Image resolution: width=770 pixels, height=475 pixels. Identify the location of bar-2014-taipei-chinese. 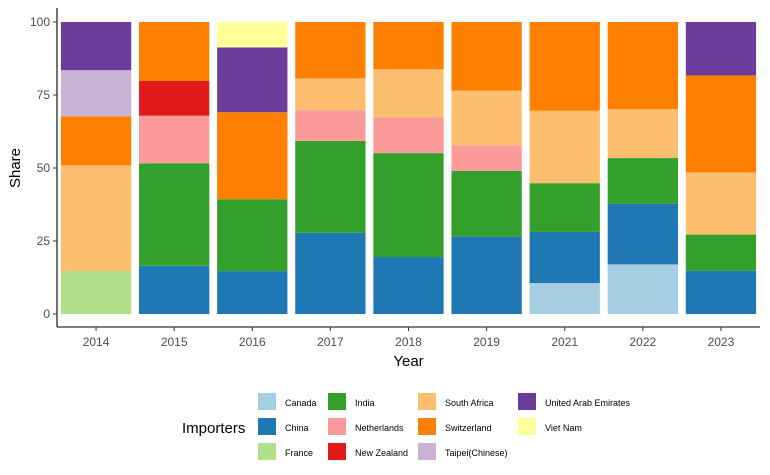
(96, 93).